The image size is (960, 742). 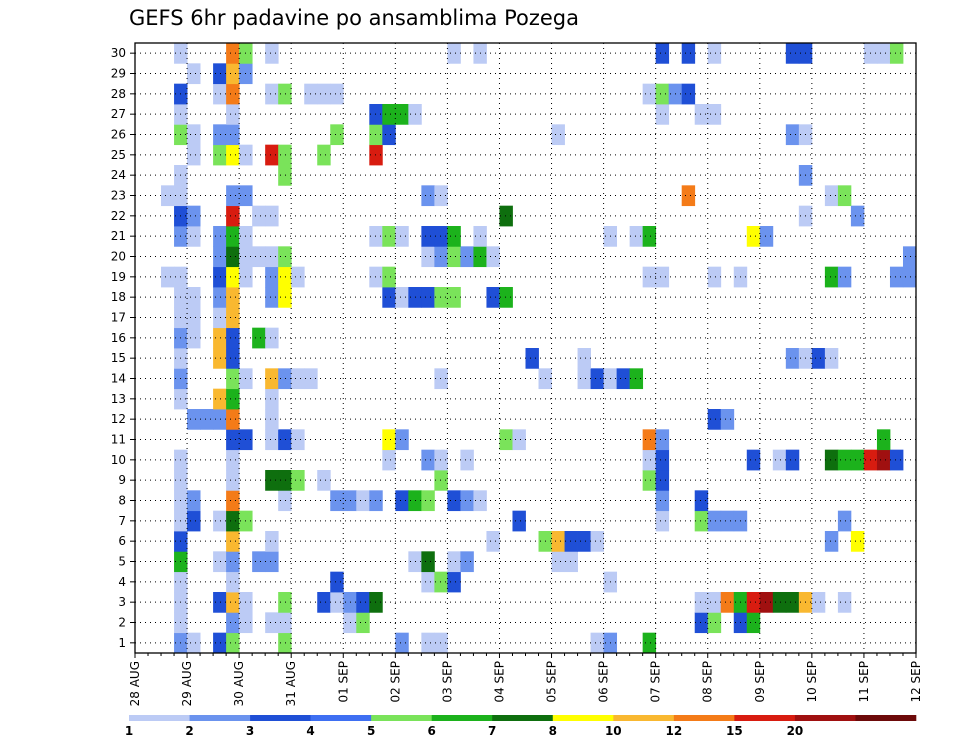 What do you see at coordinates (239, 683) in the screenshot?
I see `x-tick-label: 30 AUG` at bounding box center [239, 683].